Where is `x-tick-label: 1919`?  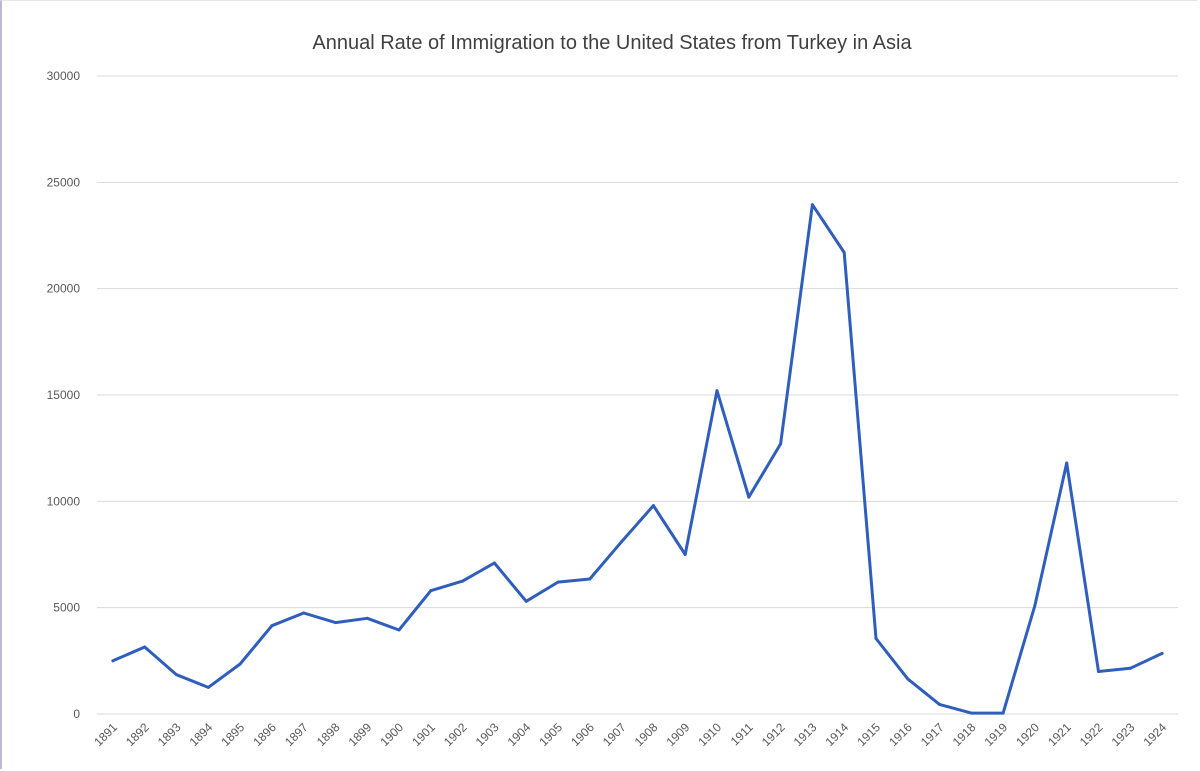
x-tick-label: 1919 is located at coordinates (995, 734).